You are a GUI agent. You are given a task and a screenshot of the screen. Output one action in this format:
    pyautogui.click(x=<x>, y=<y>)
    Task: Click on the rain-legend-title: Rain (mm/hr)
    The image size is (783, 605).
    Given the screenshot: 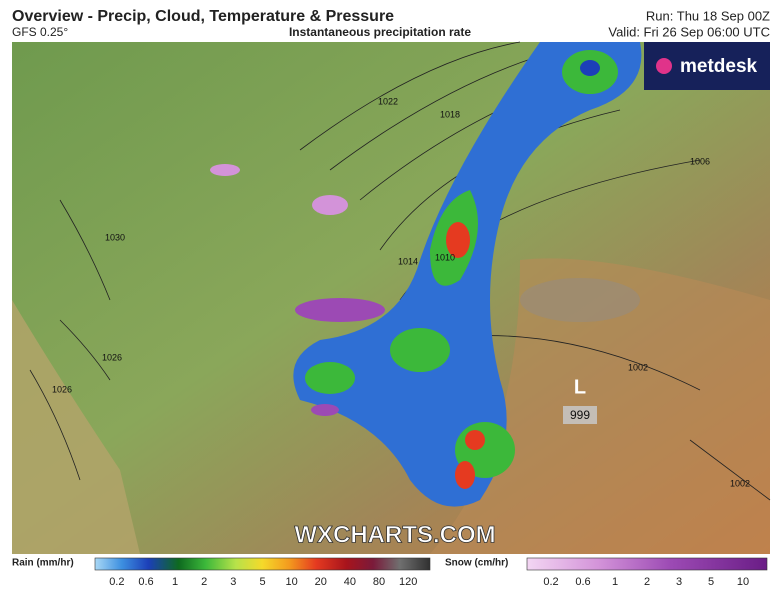 What is the action you would take?
    pyautogui.click(x=43, y=563)
    